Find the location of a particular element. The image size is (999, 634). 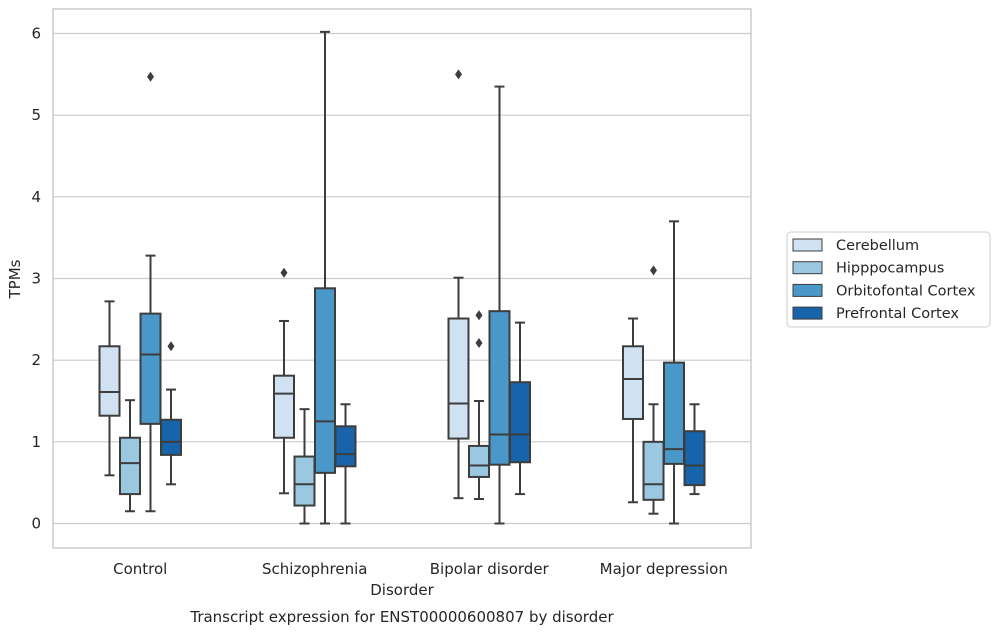

legend-label: Cerebellum is located at coordinates (877, 246).